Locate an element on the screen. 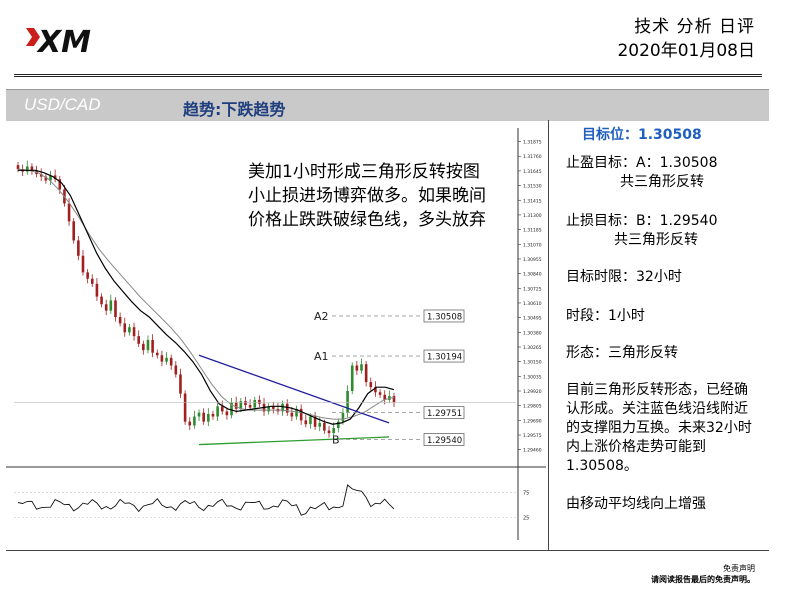 The image size is (785, 593). report-title: 技术 分析 日评 is located at coordinates (694, 27).